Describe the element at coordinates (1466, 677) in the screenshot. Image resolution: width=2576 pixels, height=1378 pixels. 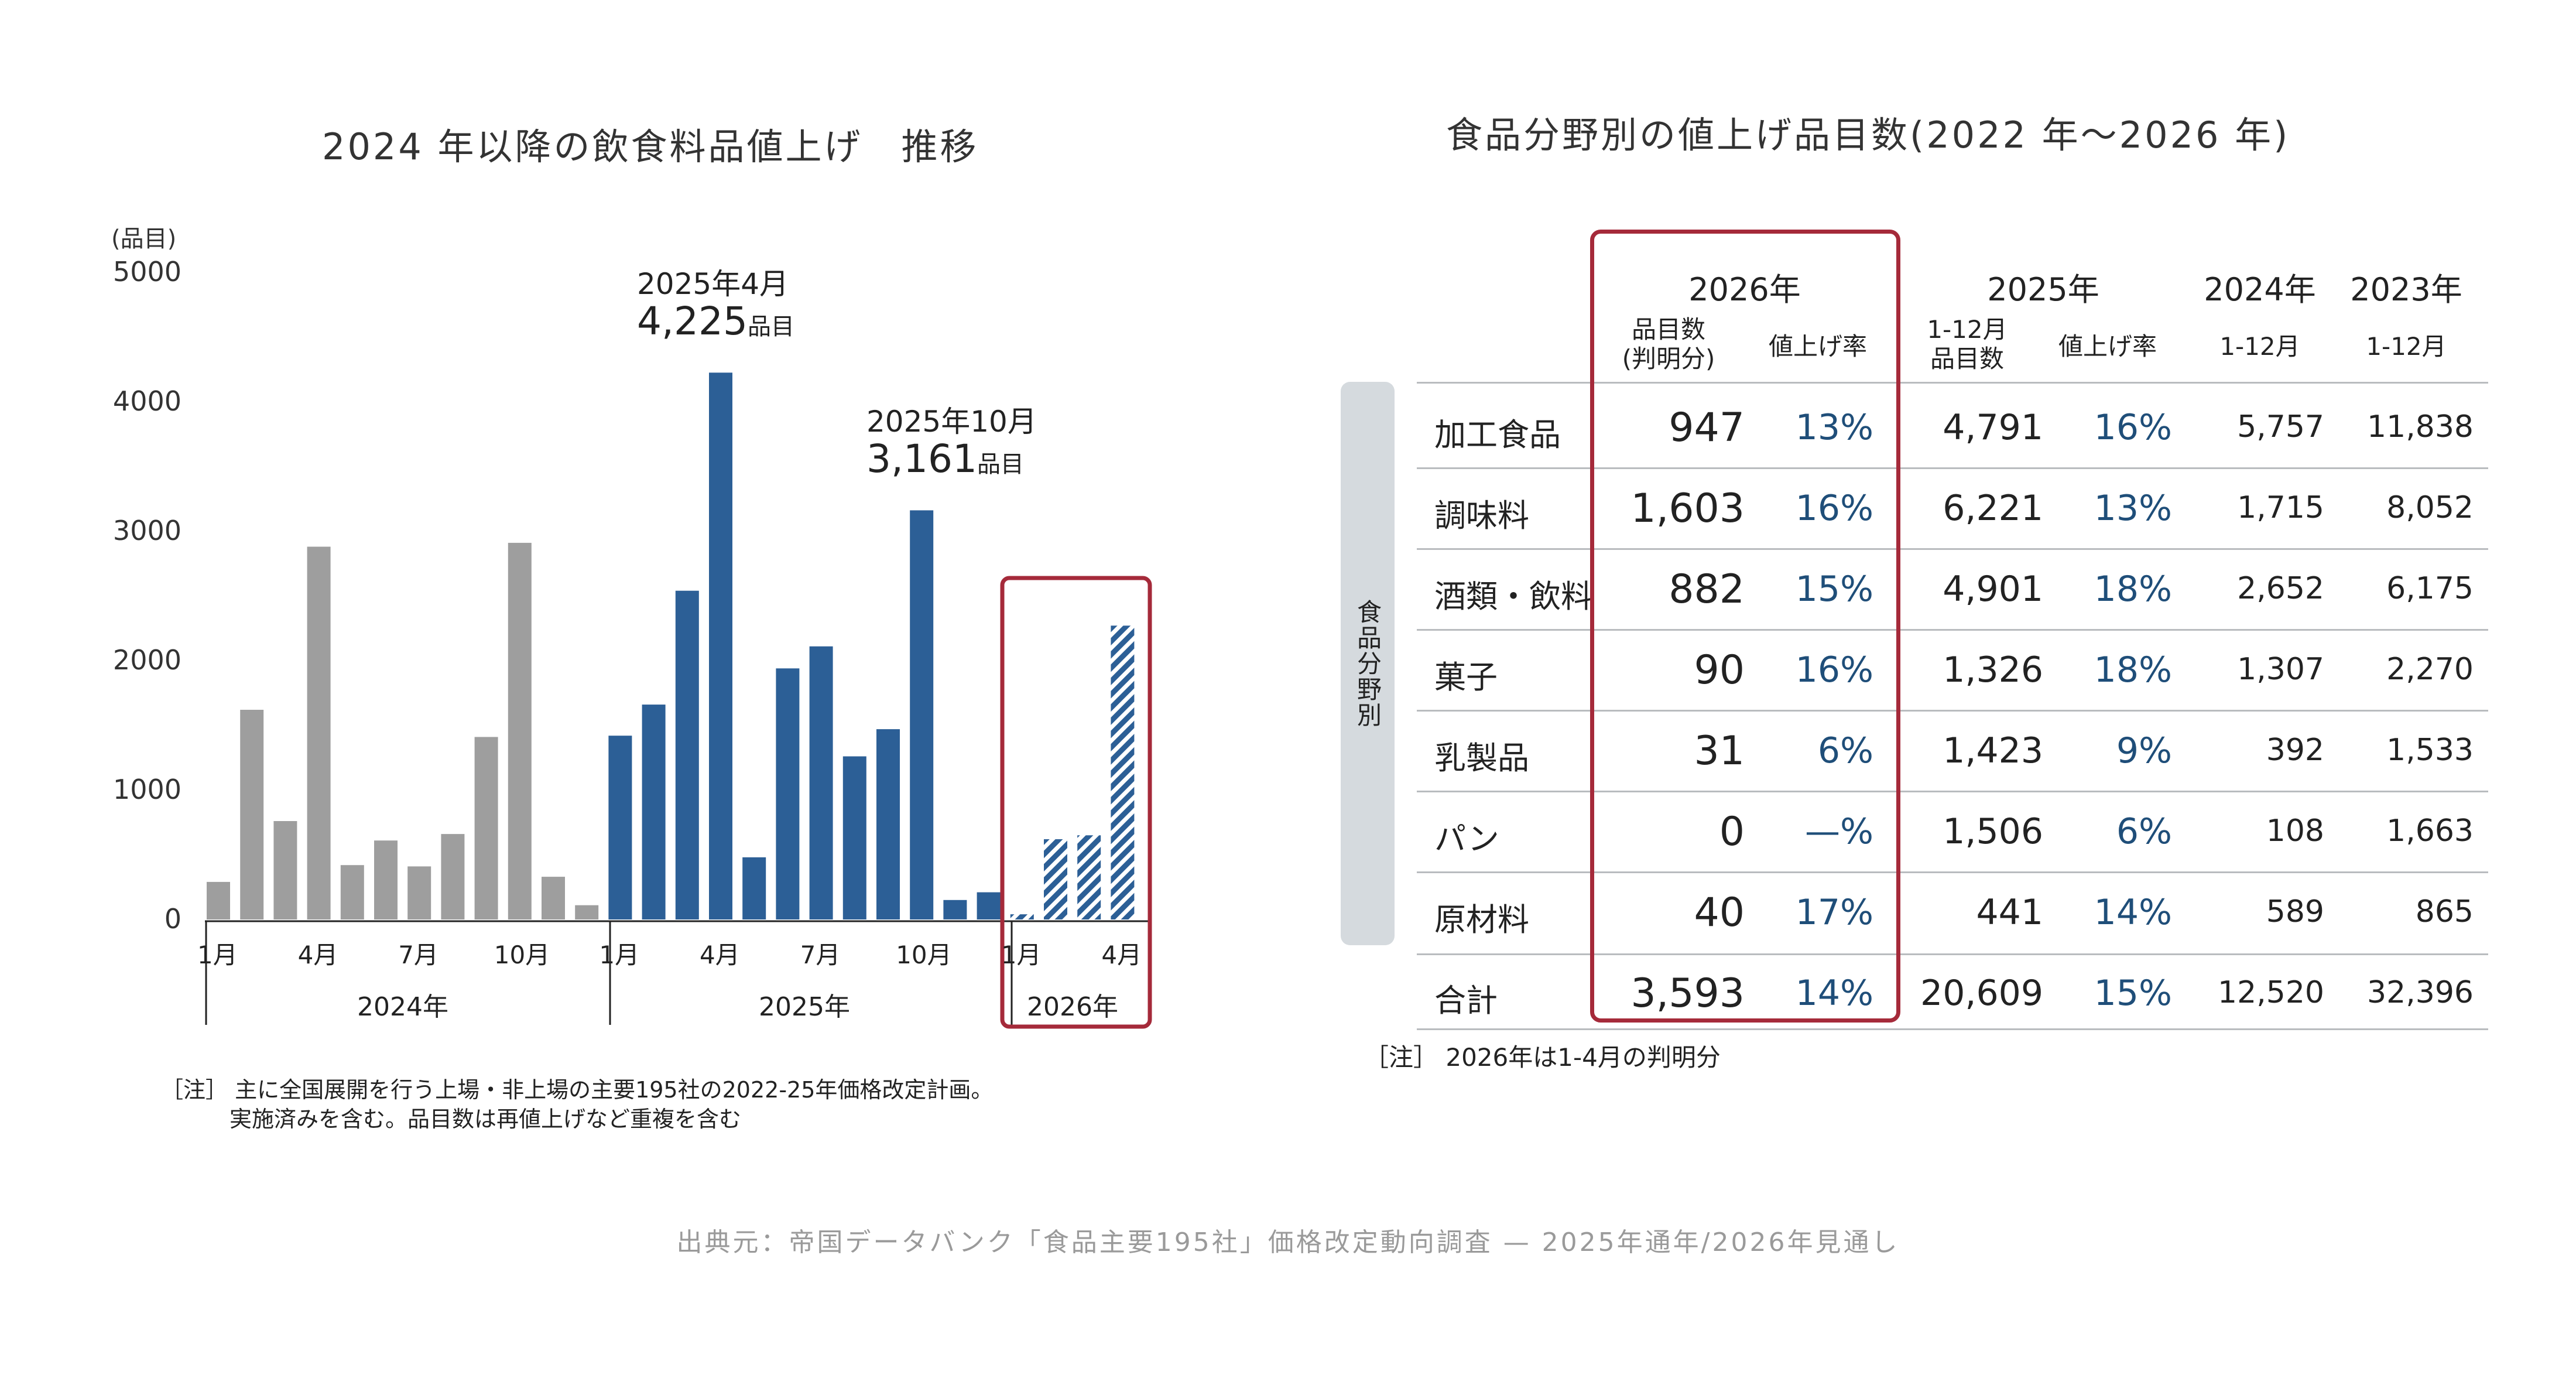
I see `table-row-cat: 菓子` at that location.